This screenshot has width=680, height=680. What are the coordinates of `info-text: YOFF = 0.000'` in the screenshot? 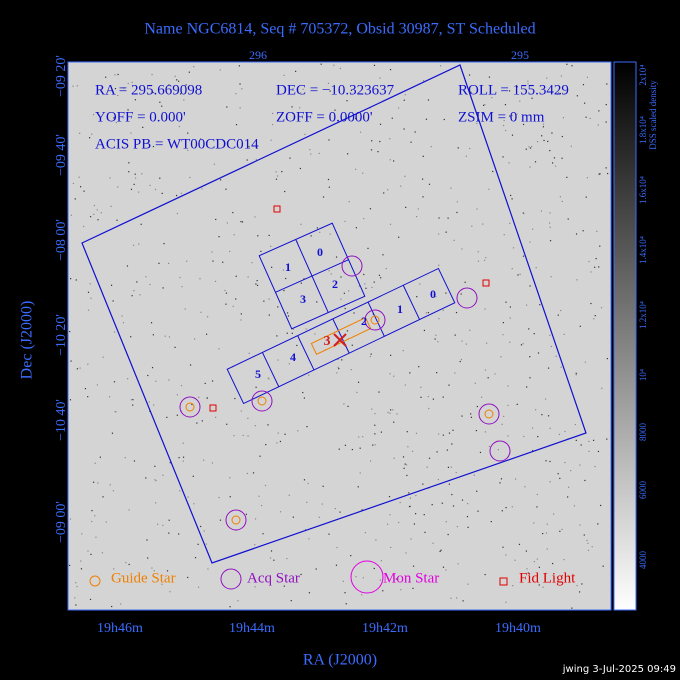 It's located at (140, 117).